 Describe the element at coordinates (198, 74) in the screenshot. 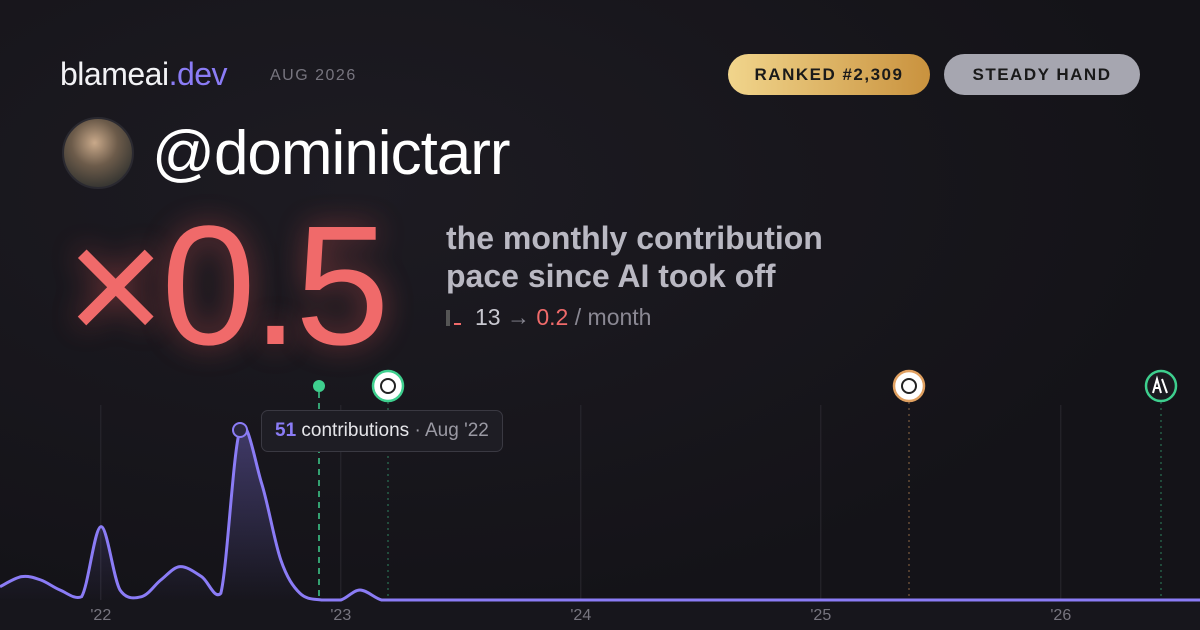

I see `brand-tld: .dev` at that location.